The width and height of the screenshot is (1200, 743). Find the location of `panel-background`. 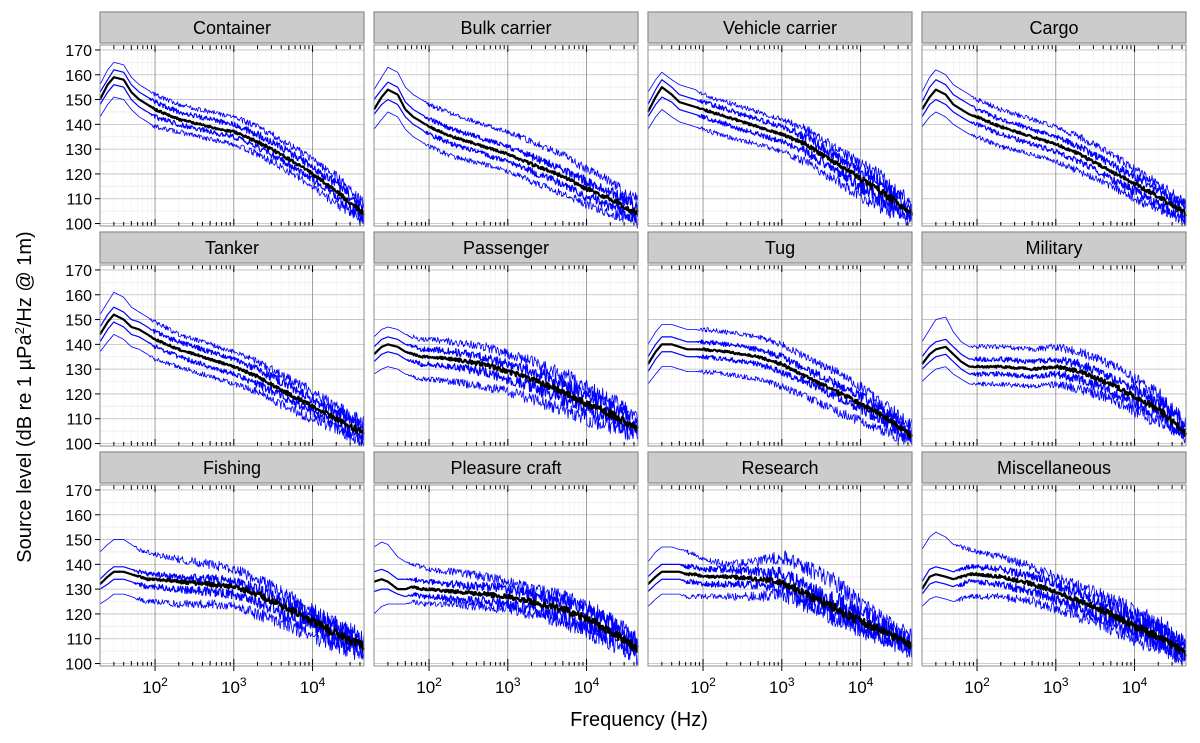

panel-background is located at coordinates (1054, 355).